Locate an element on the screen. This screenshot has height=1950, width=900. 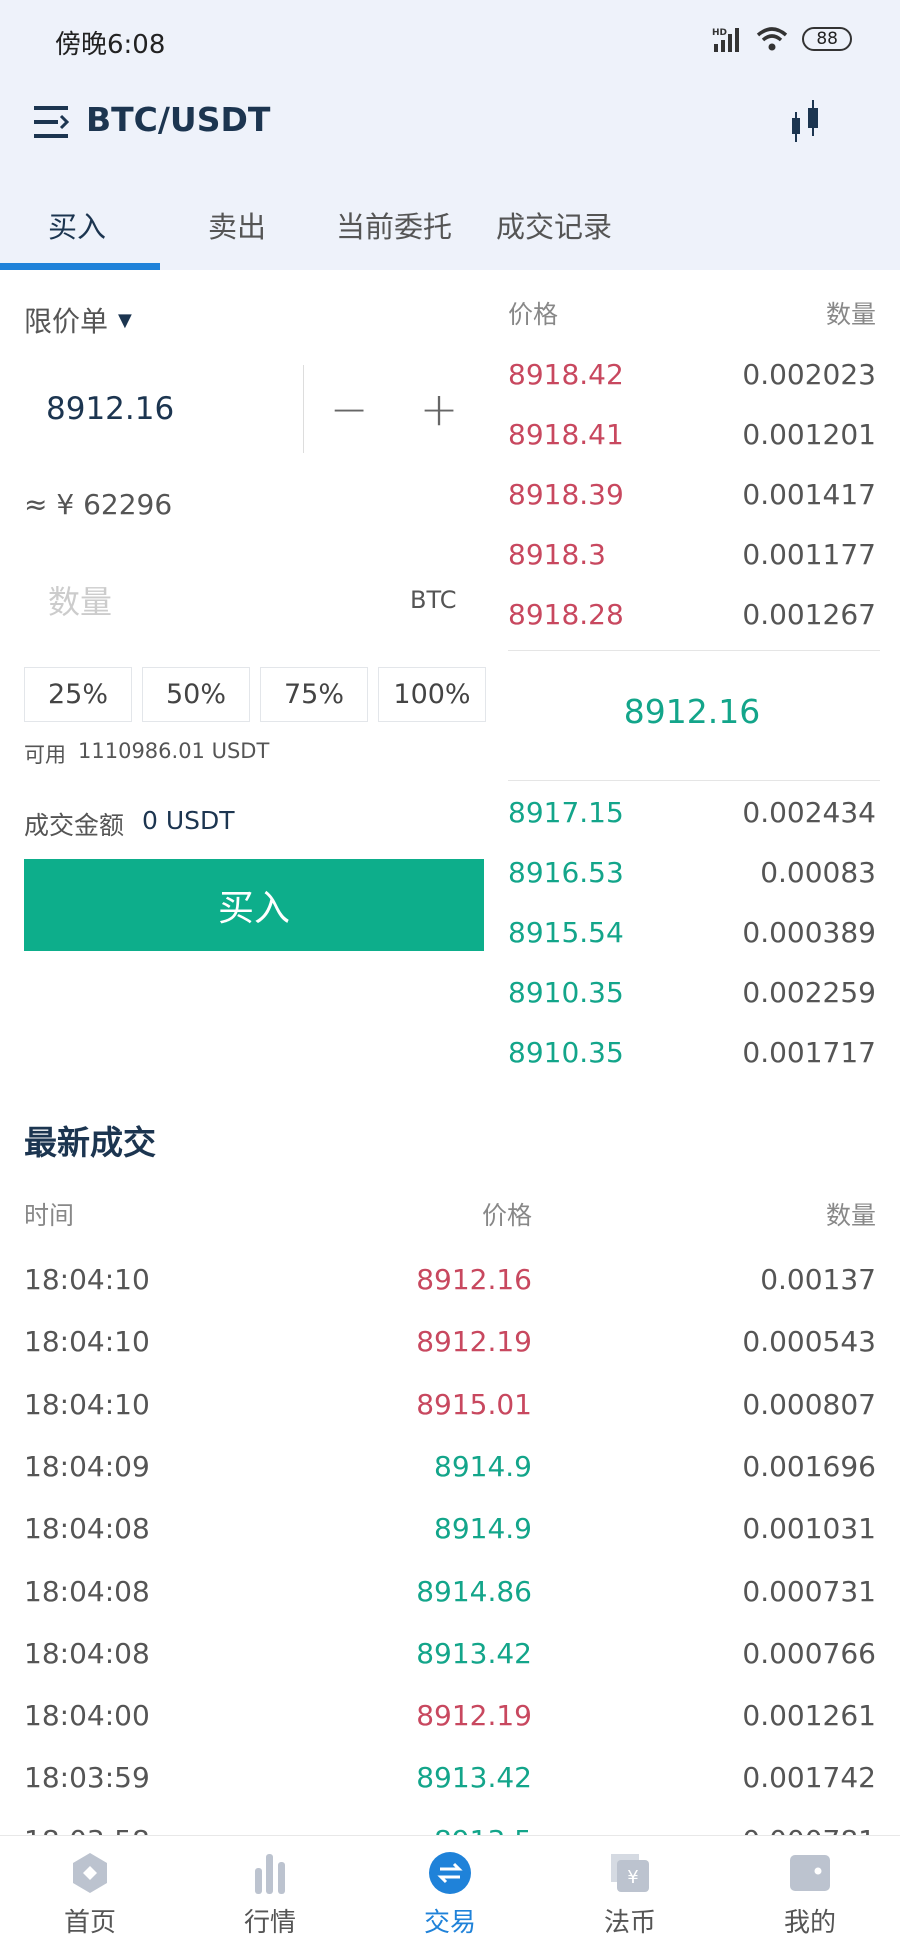
trade-row: 18:04:10 8915.01 0.000807 is located at coordinates (450, 1404).